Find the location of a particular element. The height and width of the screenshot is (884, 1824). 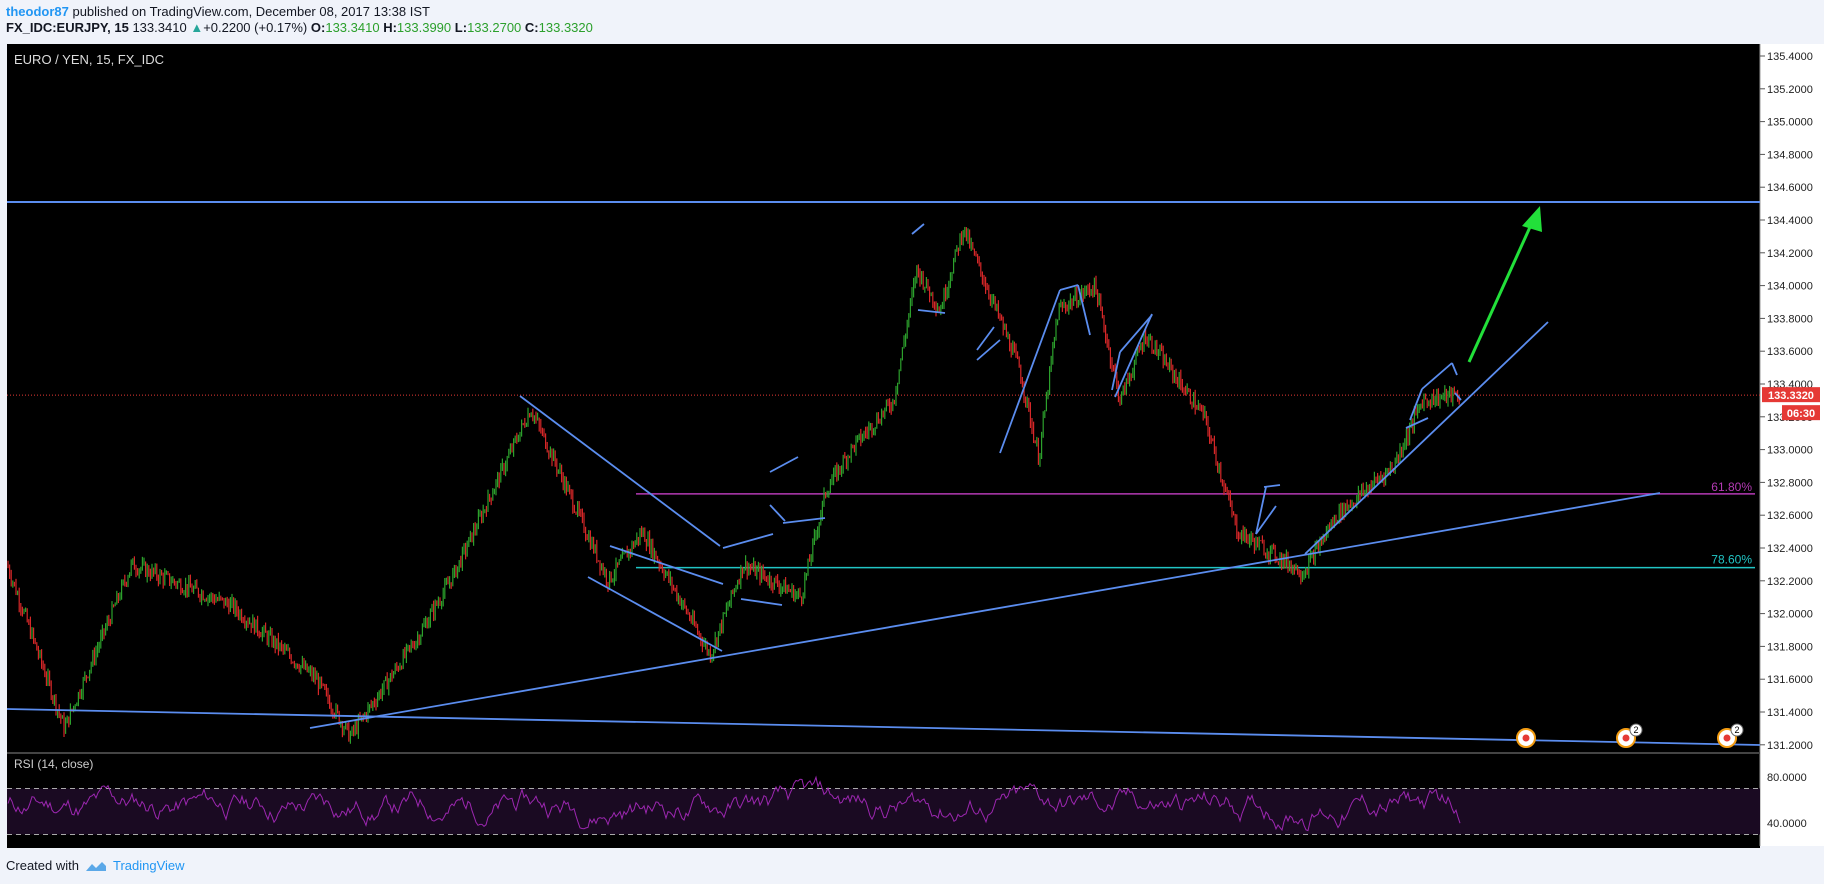

close-label: C: is located at coordinates (531, 27).